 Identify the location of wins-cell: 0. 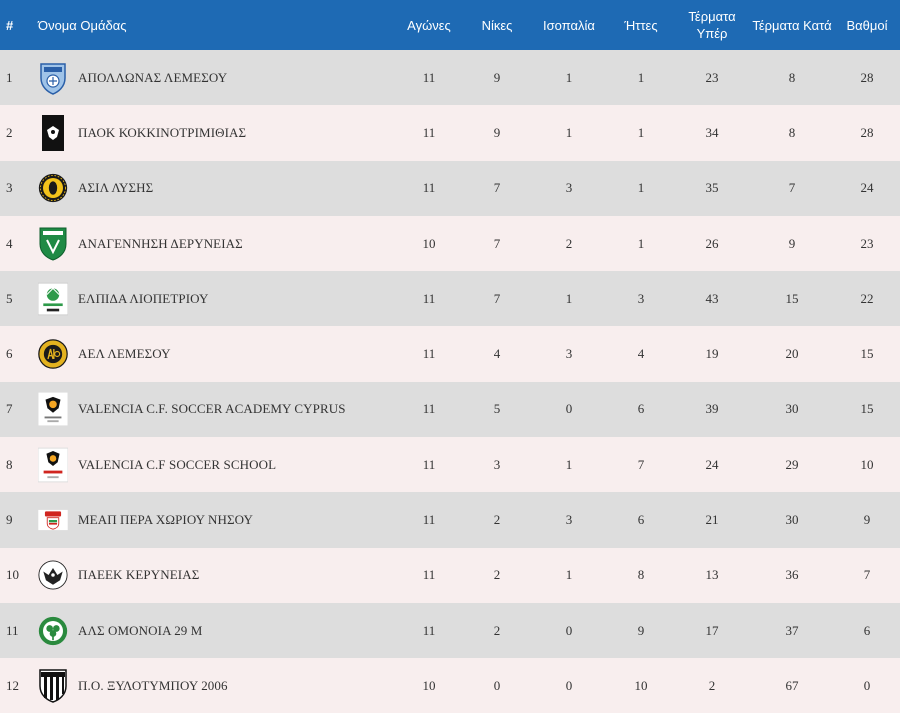
(497, 685).